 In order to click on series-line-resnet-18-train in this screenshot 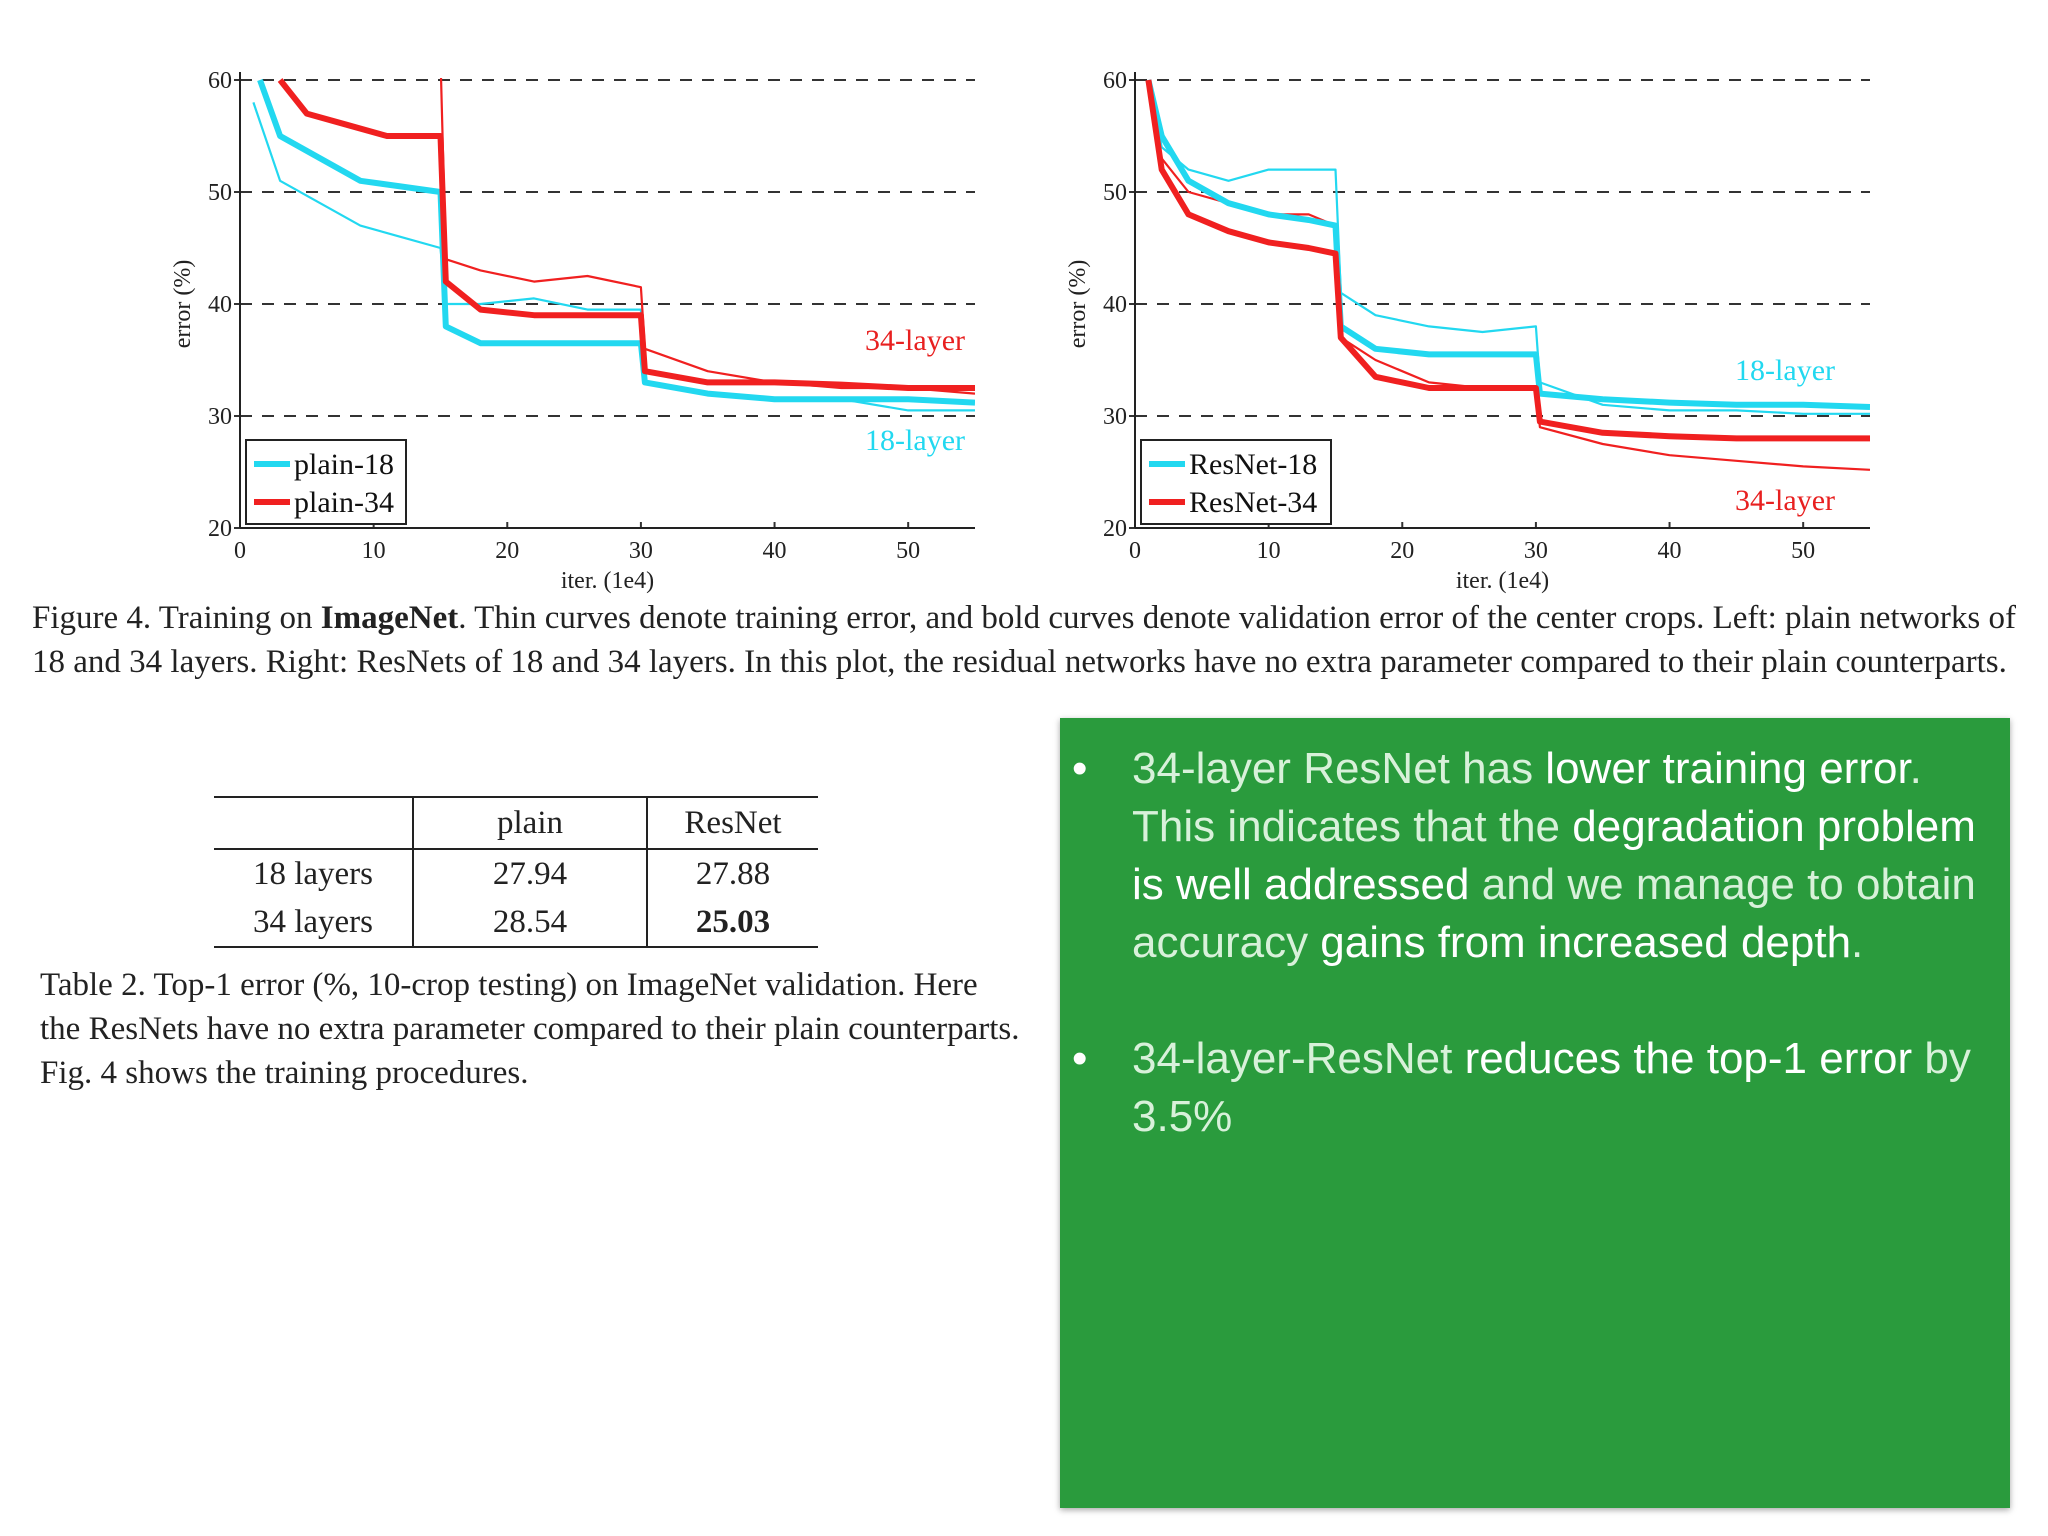, I will do `click(1508, 247)`.